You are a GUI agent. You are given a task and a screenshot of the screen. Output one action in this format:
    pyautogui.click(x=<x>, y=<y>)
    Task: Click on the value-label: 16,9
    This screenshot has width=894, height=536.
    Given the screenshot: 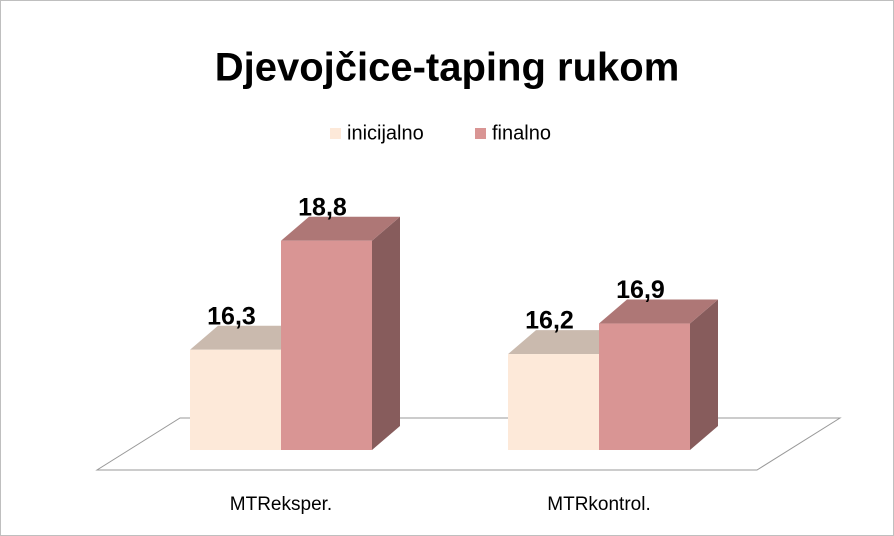 What is the action you would take?
    pyautogui.click(x=640, y=290)
    